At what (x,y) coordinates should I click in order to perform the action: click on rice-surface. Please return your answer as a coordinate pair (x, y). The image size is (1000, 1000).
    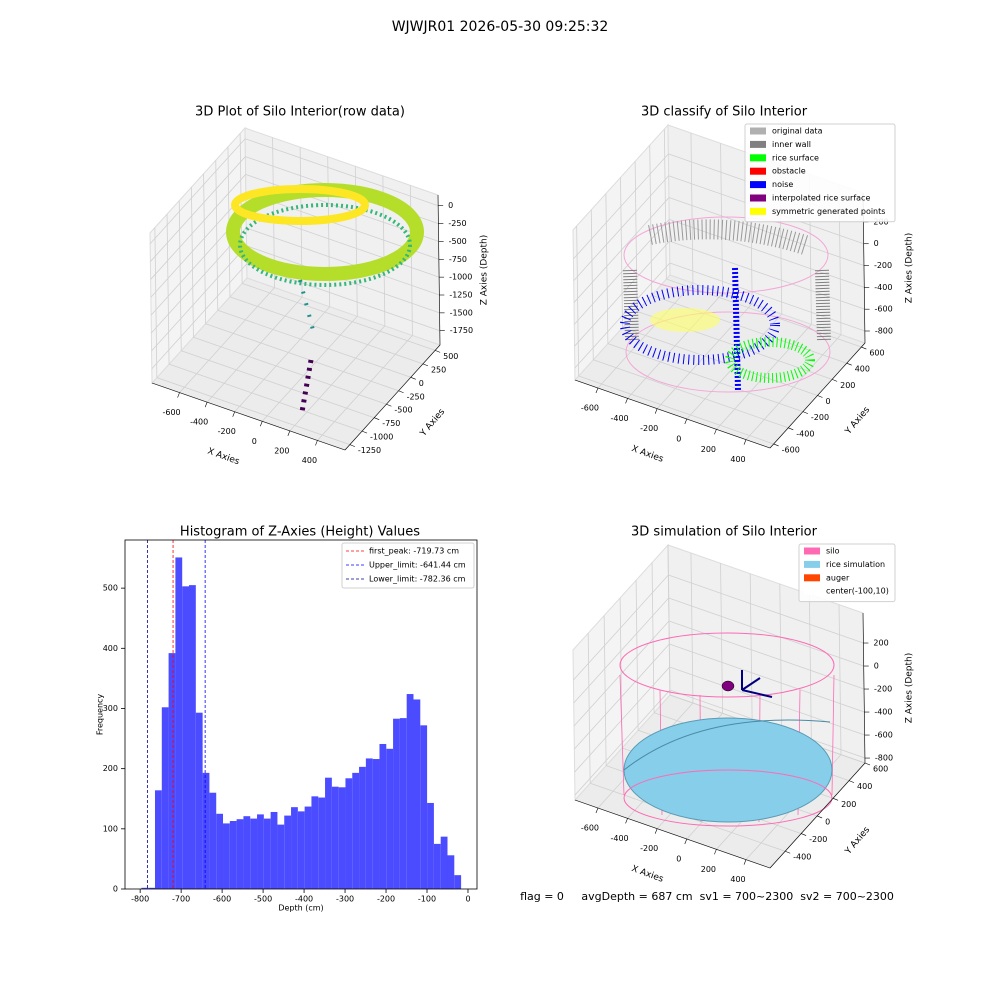
    Looking at the image, I should click on (727, 745).